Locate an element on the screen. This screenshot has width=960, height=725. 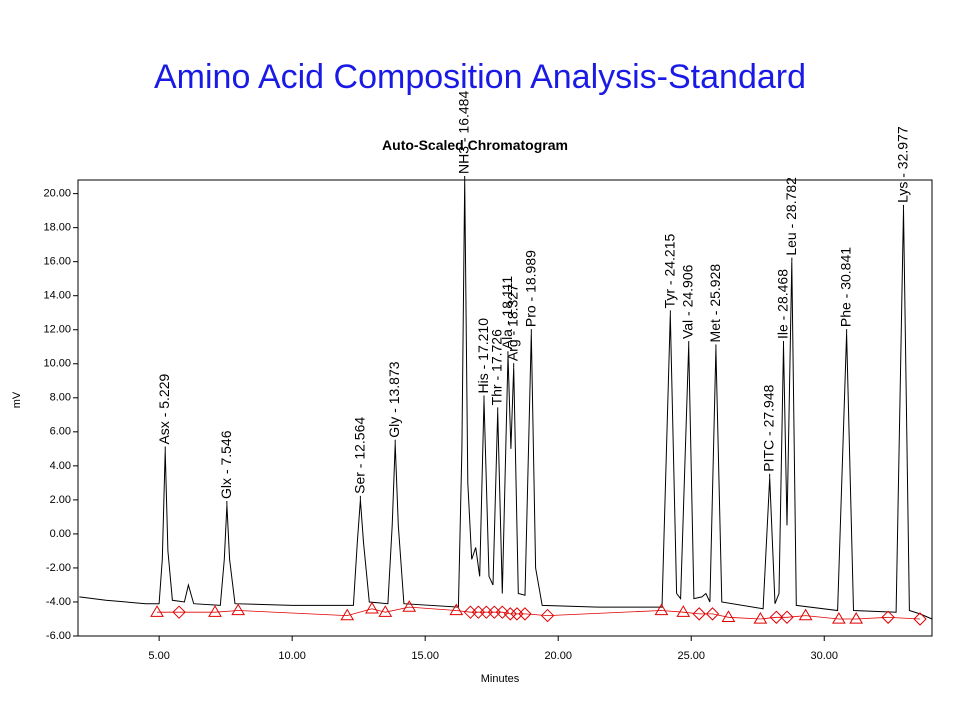
peak-label: Arg - 18.327 is located at coordinates (513, 322).